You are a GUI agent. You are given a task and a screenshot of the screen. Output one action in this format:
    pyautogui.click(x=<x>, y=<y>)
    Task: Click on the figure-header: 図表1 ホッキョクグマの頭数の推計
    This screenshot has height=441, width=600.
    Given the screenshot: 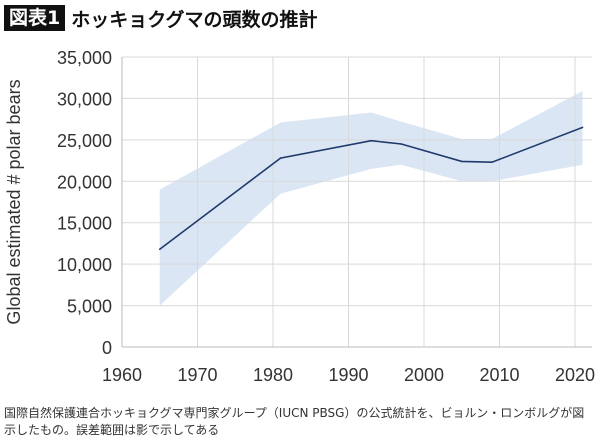 What is the action you would take?
    pyautogui.click(x=160, y=18)
    